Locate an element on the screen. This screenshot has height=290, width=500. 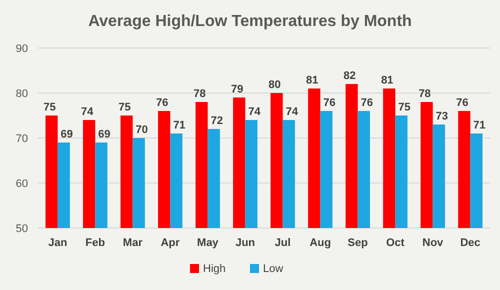
legend-label: High is located at coordinates (214, 269).